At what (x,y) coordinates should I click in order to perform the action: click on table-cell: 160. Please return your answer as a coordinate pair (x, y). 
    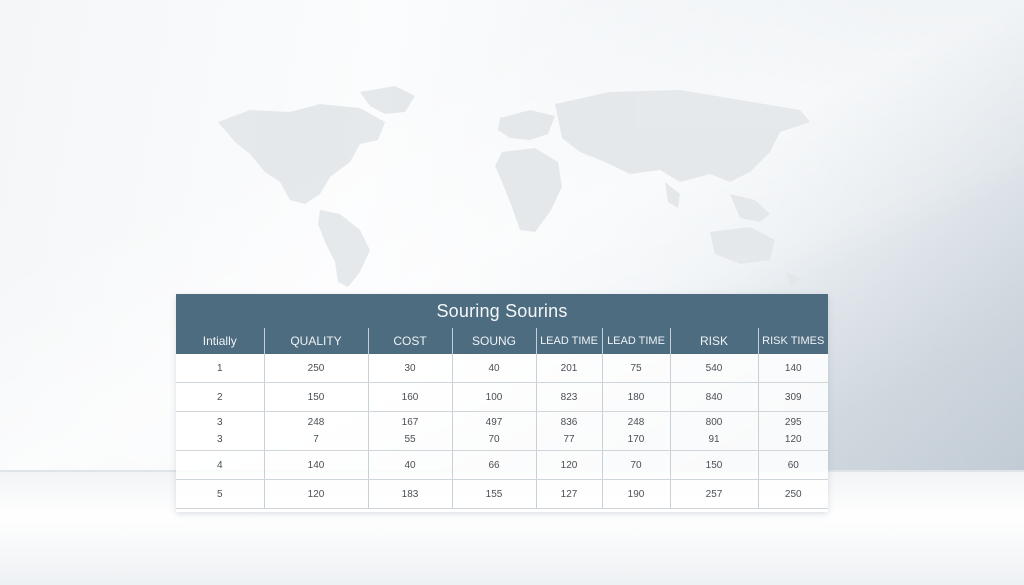
    Looking at the image, I should click on (409, 397).